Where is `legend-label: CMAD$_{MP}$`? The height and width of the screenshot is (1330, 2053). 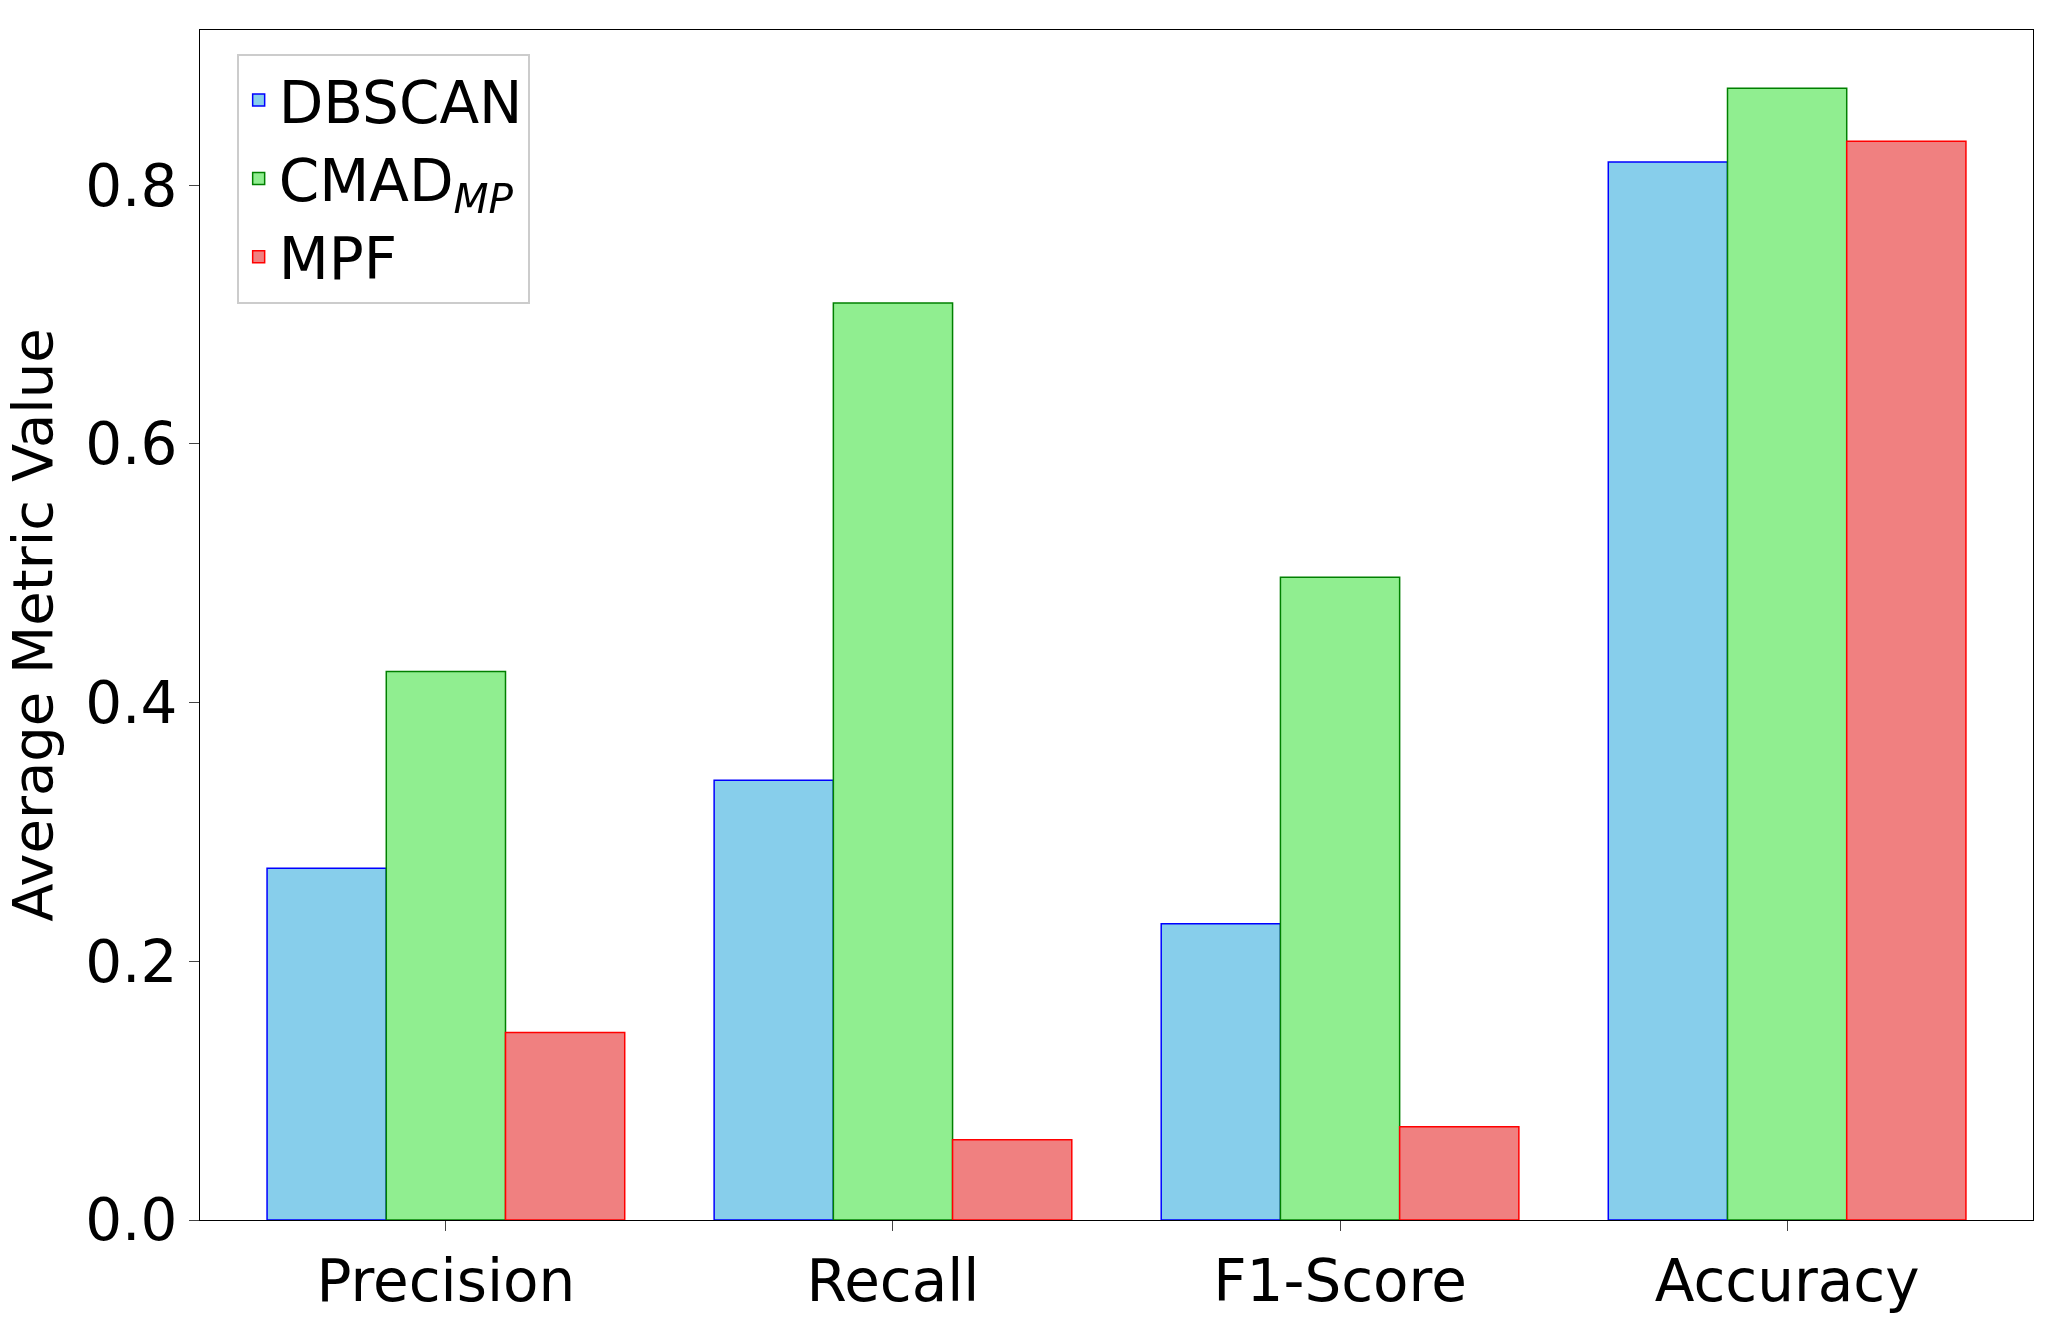
legend-label: CMAD$_{MP}$ is located at coordinates (396, 185).